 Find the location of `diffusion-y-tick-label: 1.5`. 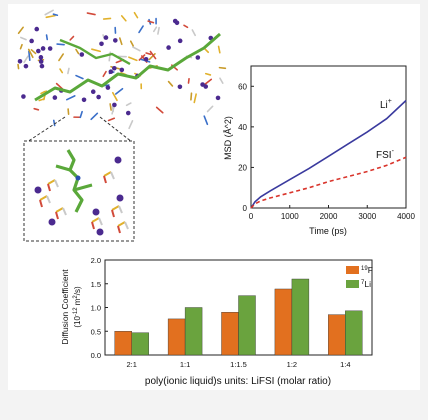

diffusion-y-tick-label: 1.5 is located at coordinates (96, 284).